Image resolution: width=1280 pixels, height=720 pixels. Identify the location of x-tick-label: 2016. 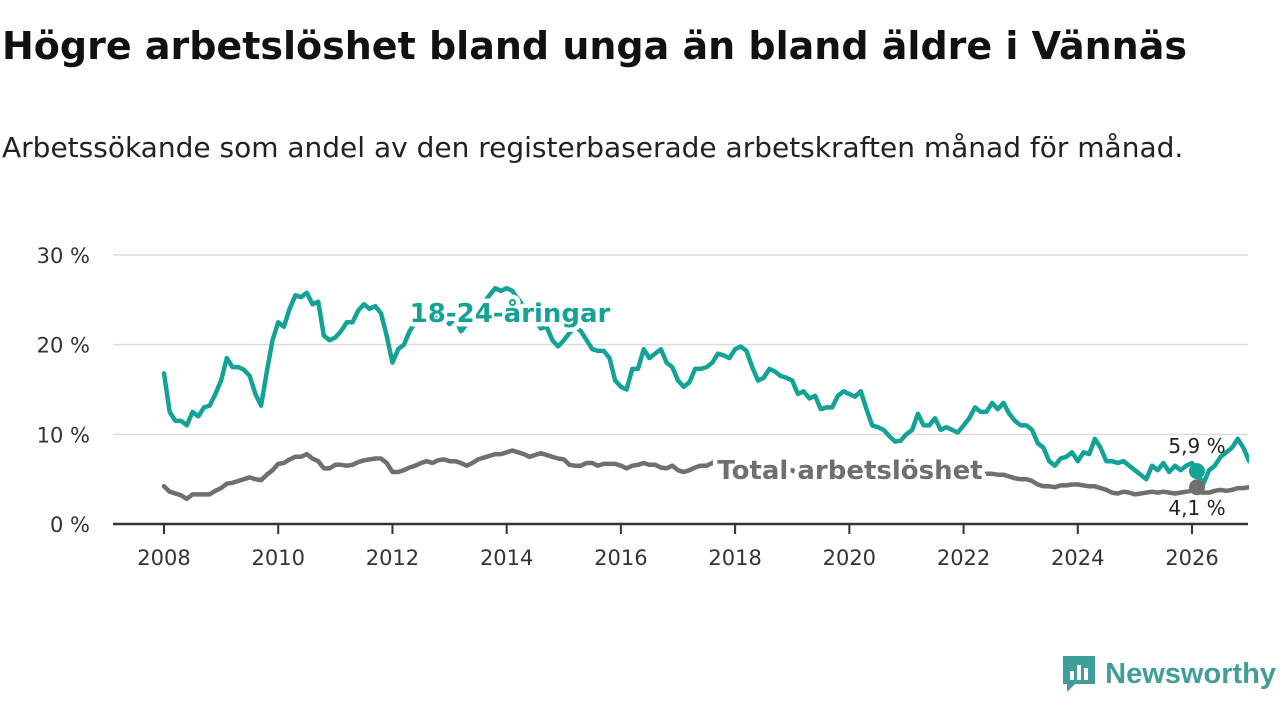
(620, 558).